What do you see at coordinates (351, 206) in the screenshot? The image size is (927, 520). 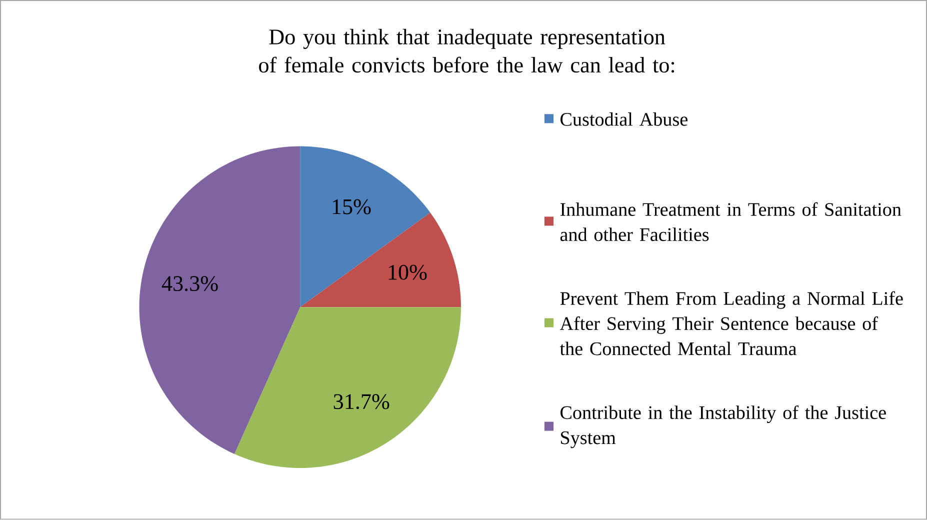 I see `data-label: 15%` at bounding box center [351, 206].